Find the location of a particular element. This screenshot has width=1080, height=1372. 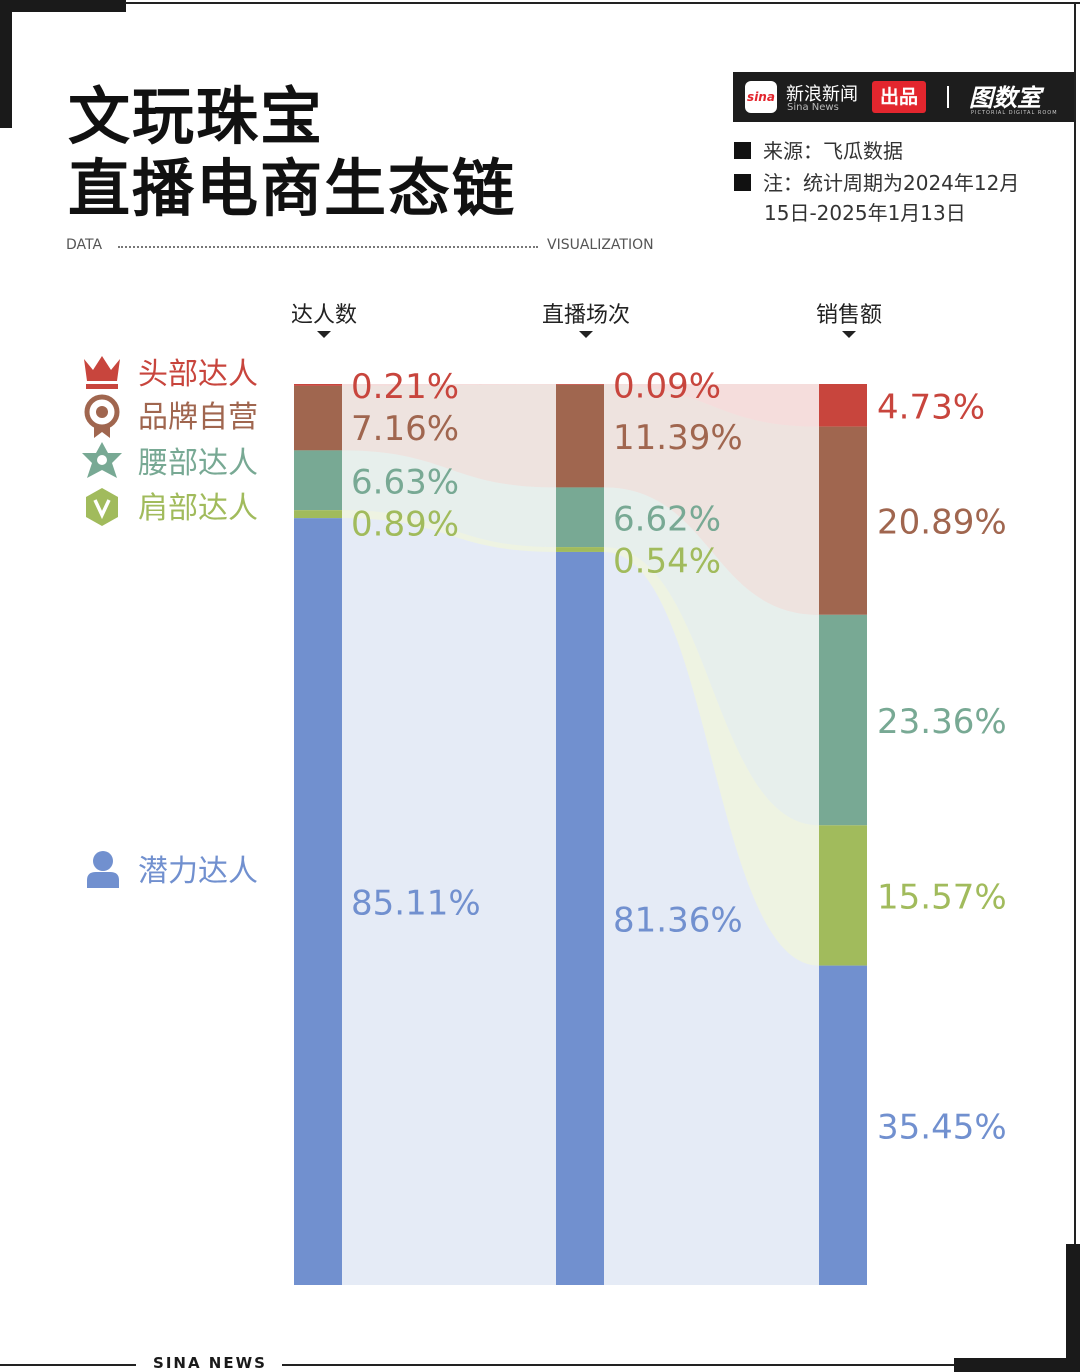

bar-segment-直播场次-潜力达人 is located at coordinates (580, 918).